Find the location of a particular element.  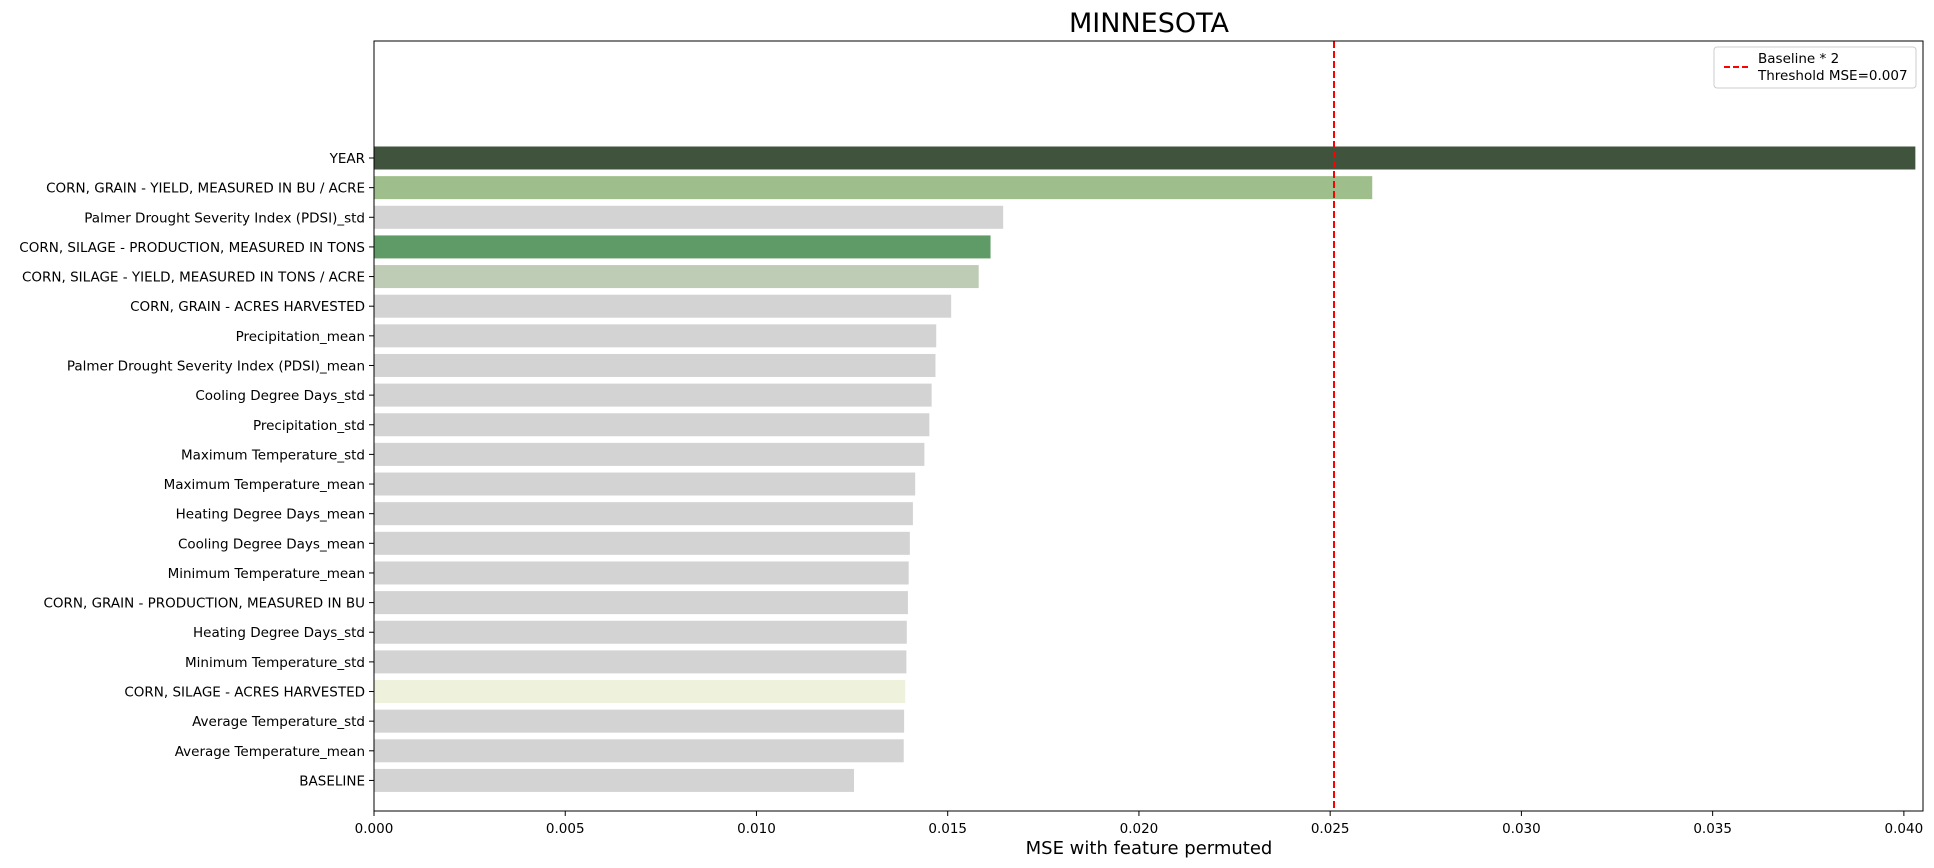

category-label: Heating Degree Days_mean is located at coordinates (270, 515).